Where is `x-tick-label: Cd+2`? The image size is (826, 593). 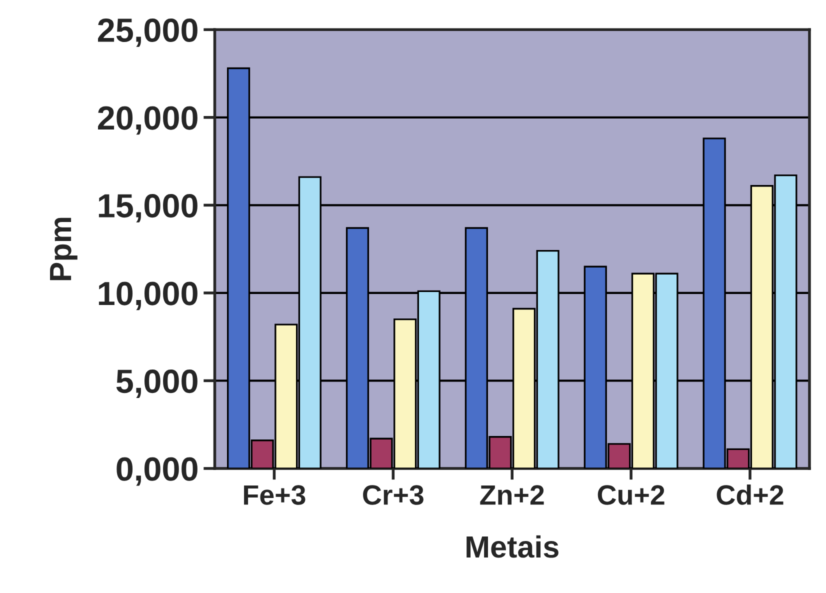
x-tick-label: Cd+2 is located at coordinates (750, 494).